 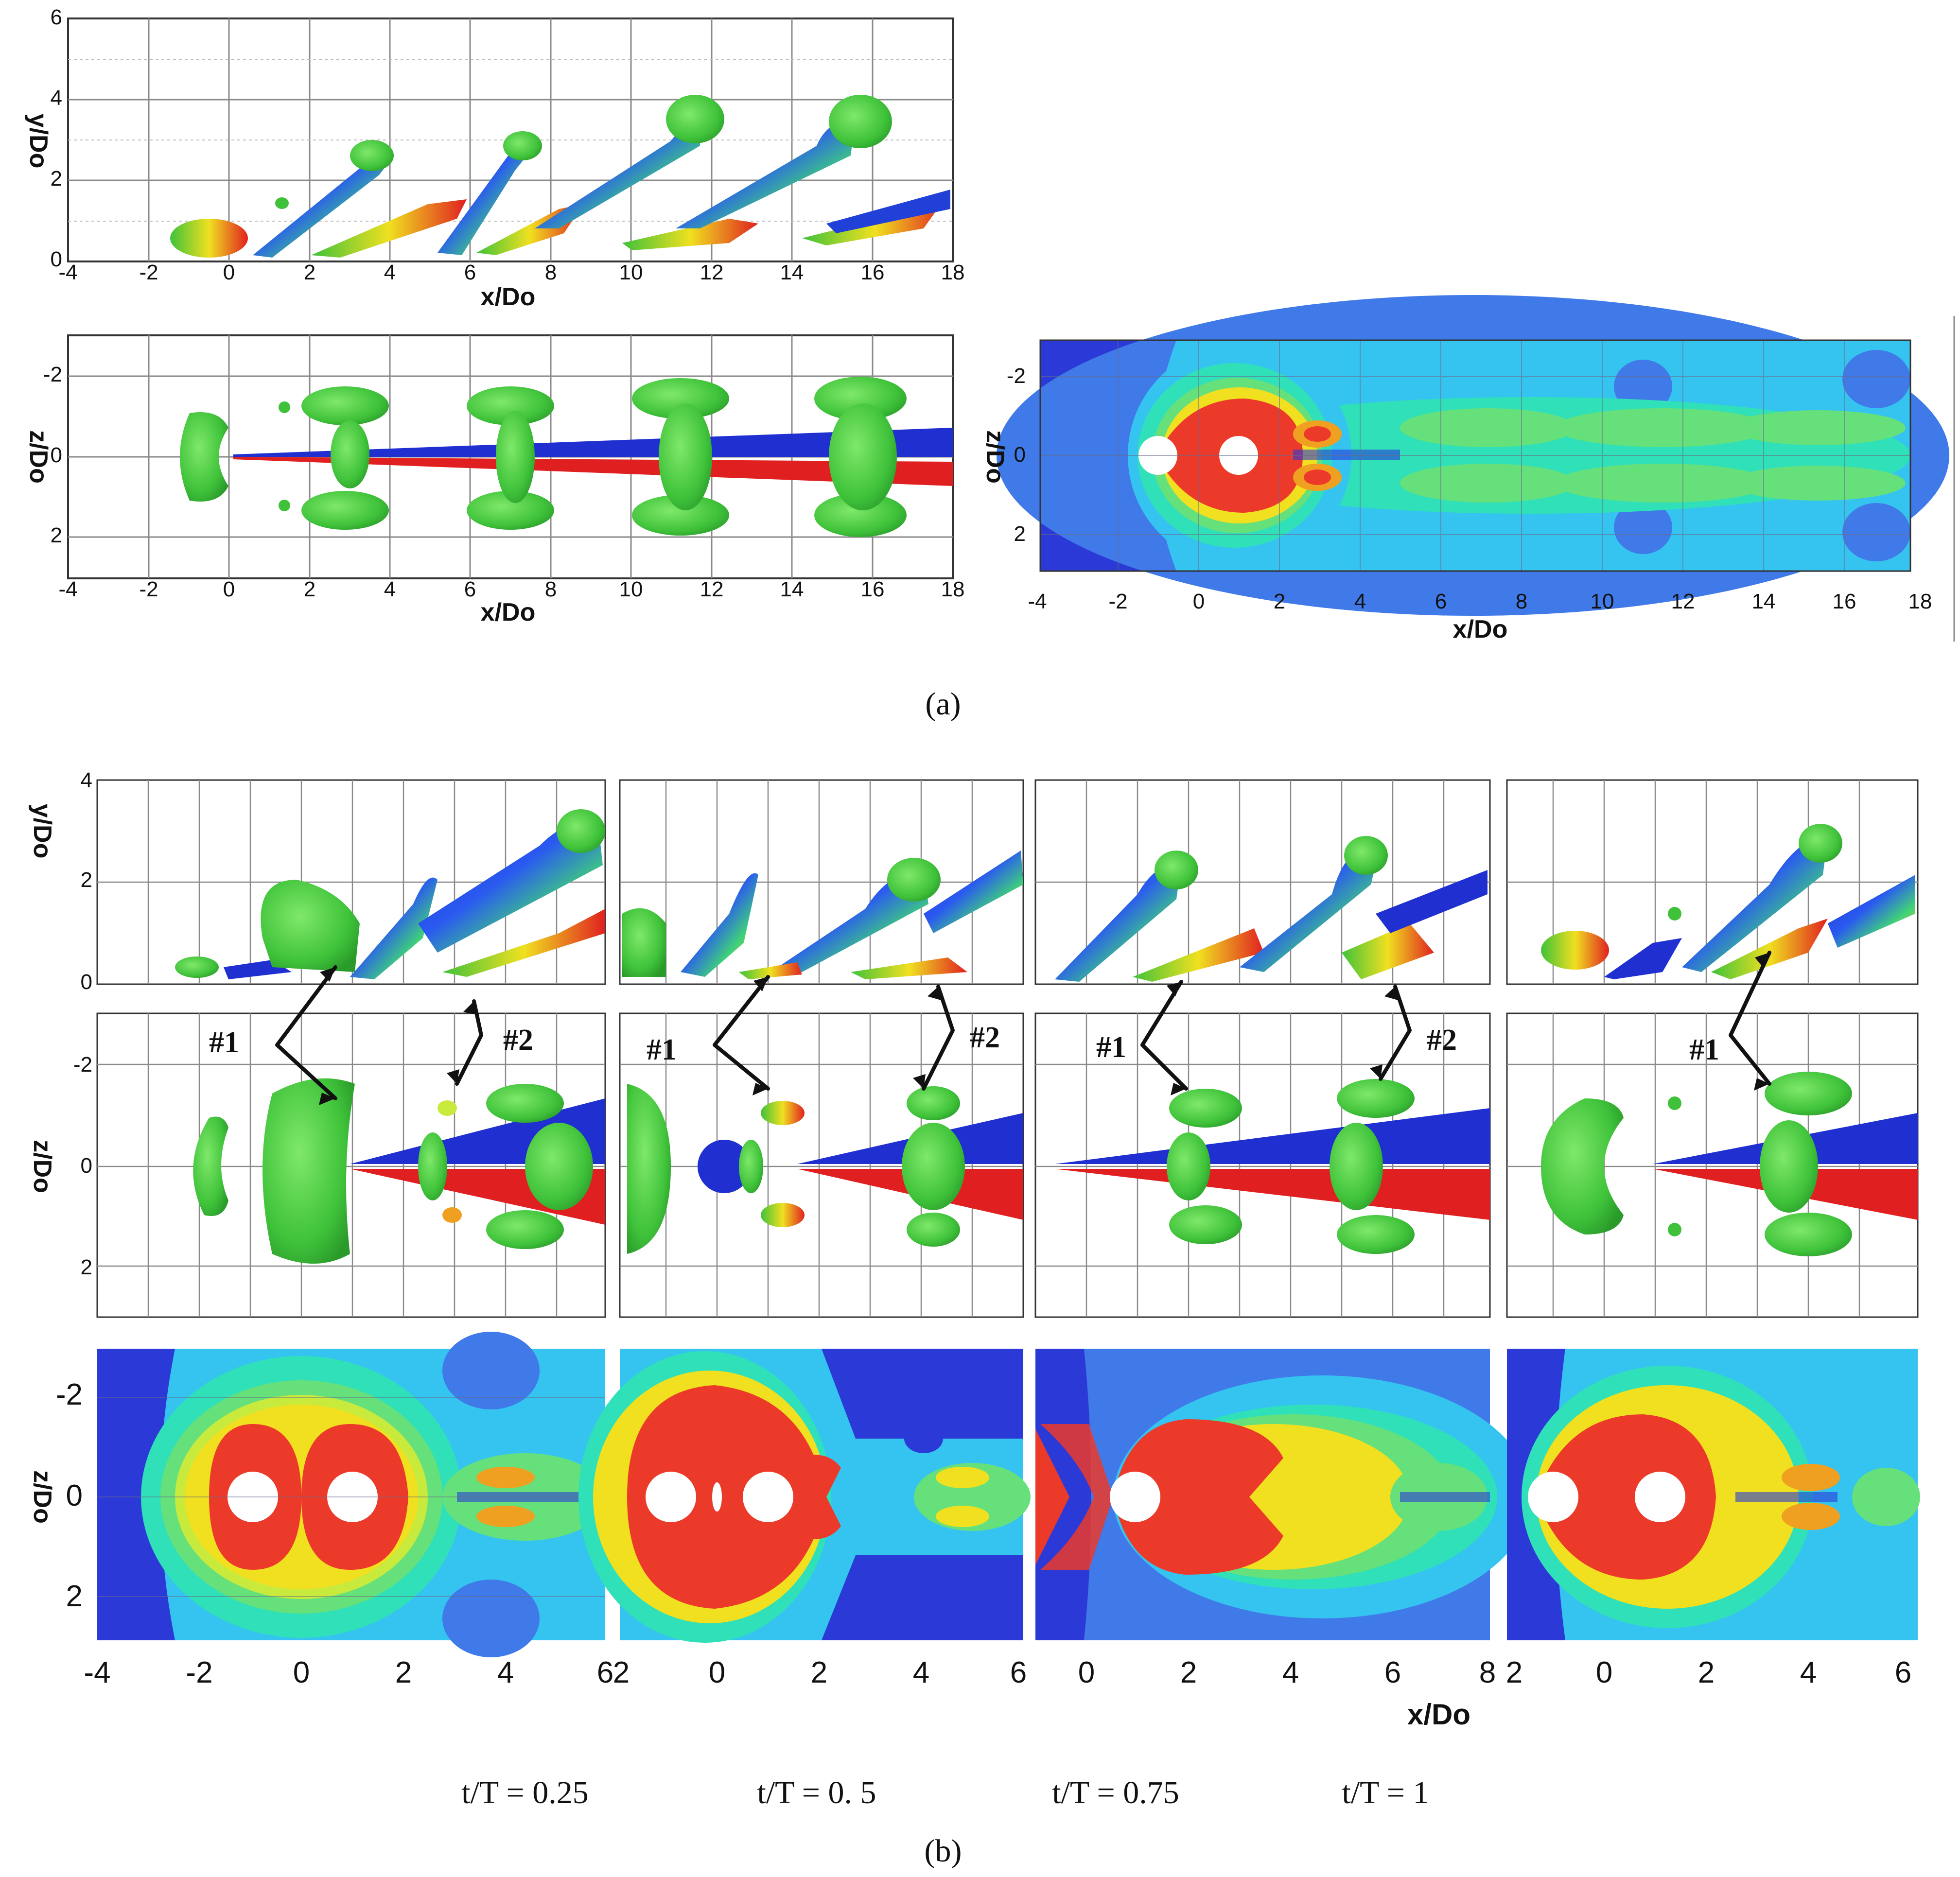 What do you see at coordinates (525, 1793) in the screenshot?
I see `time-label-1: t/T = 0.25` at bounding box center [525, 1793].